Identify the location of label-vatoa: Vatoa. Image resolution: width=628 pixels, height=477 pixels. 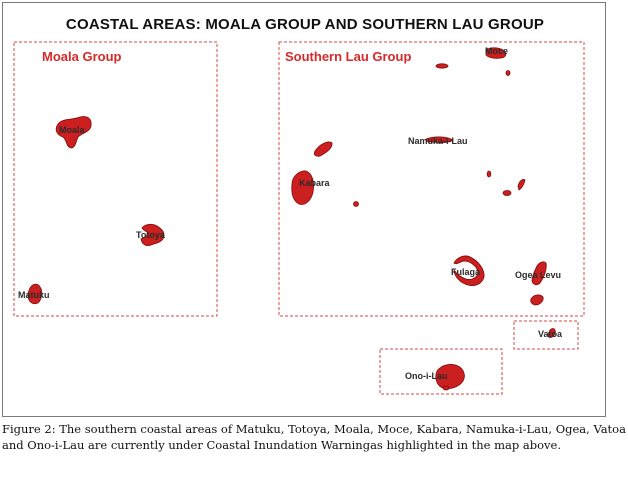
(550, 334).